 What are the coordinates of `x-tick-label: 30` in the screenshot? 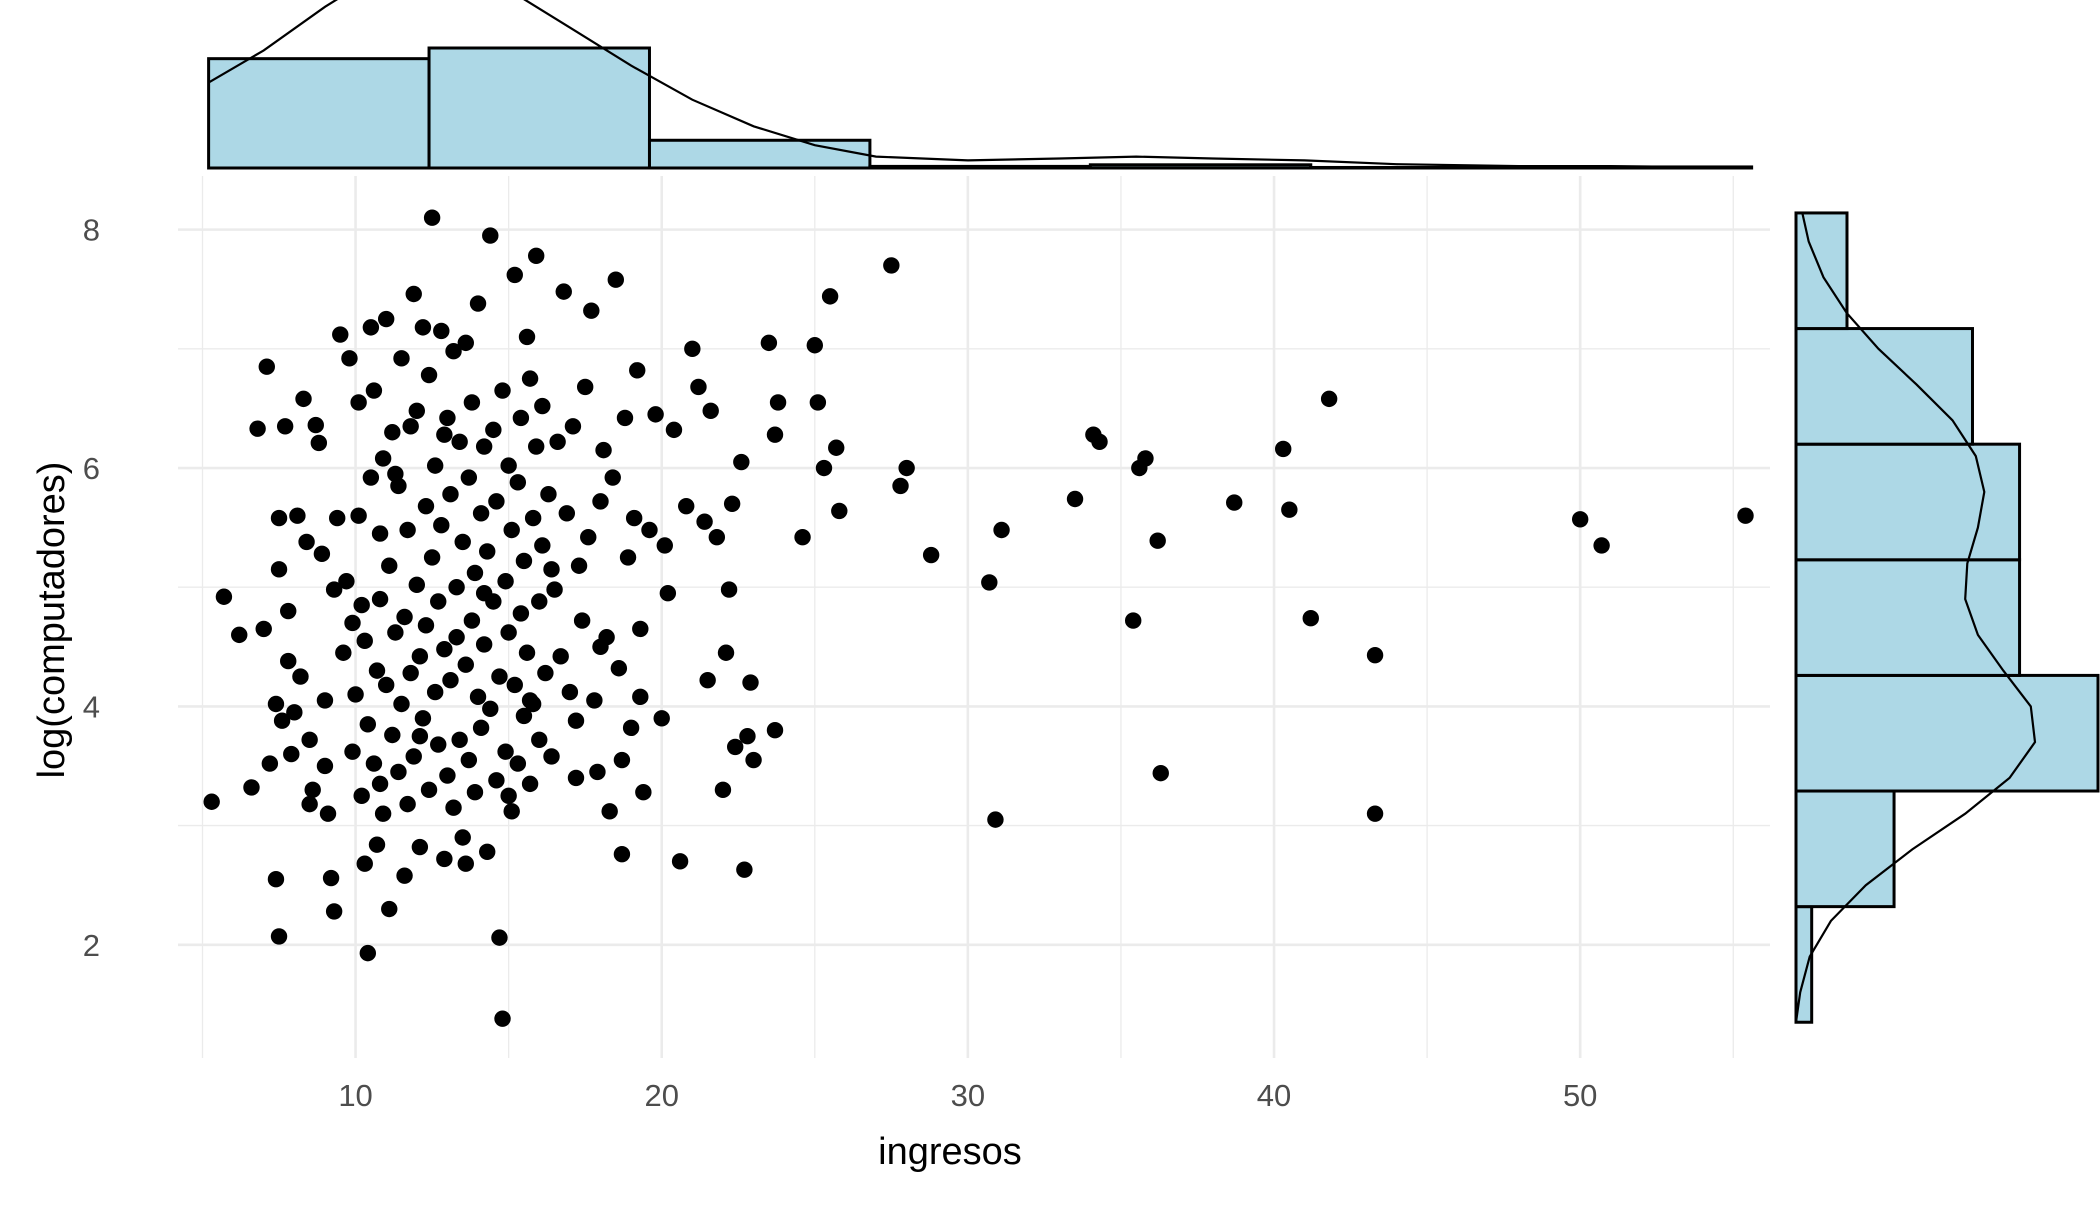 It's located at (968, 1095).